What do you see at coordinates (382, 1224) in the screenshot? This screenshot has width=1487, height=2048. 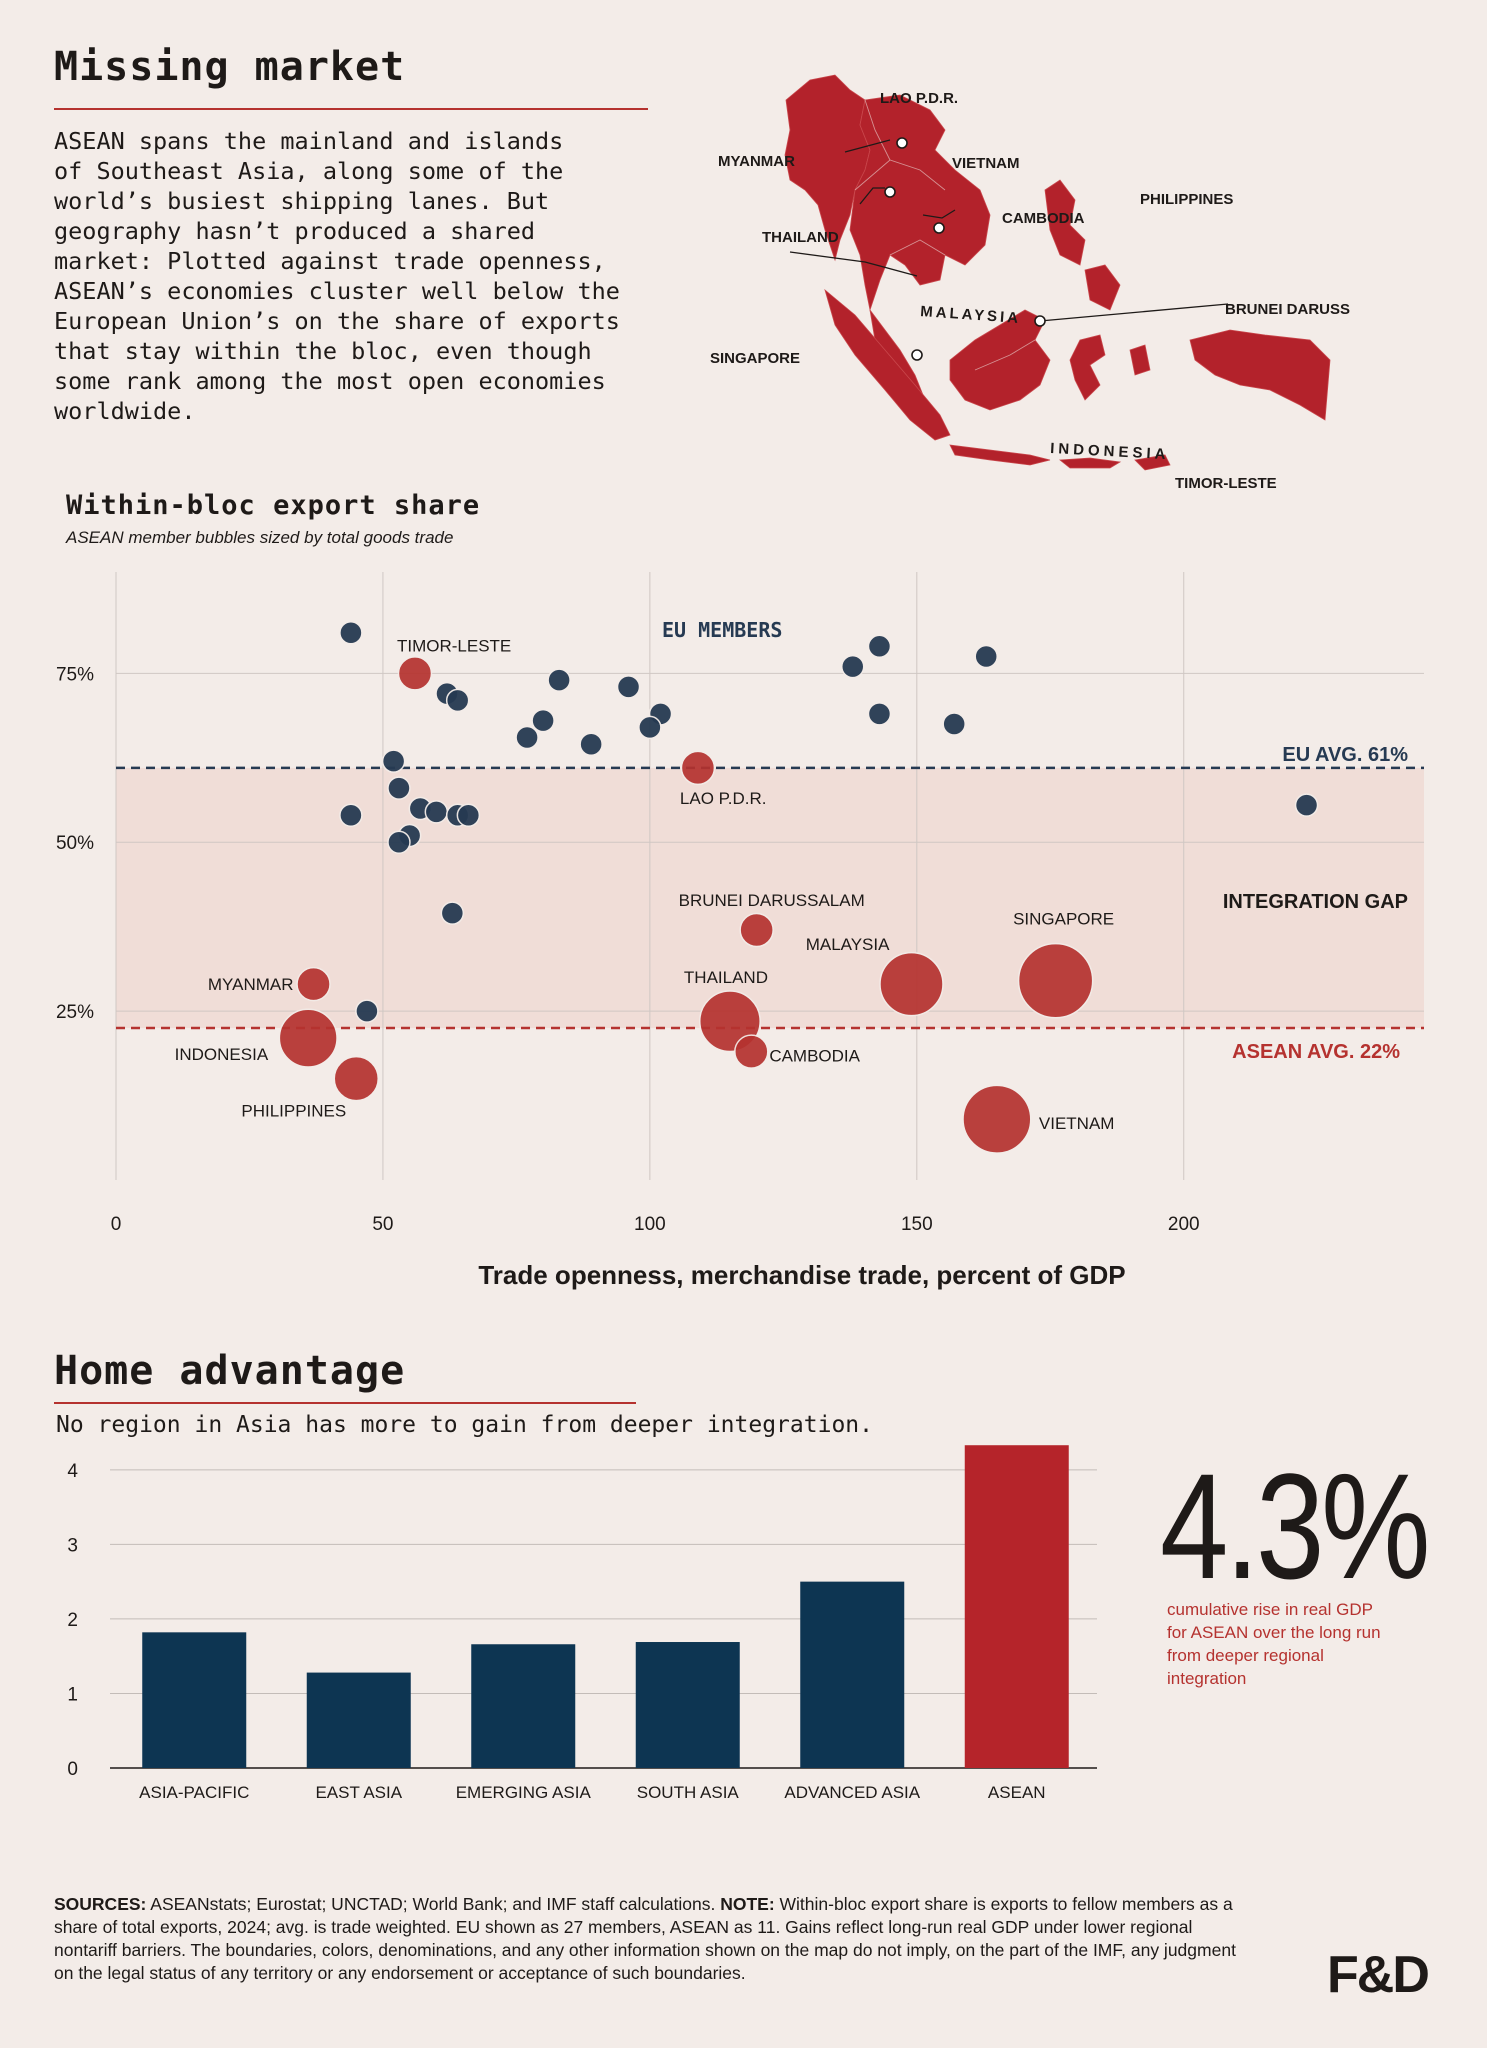 I see `x-tick-label: 50` at bounding box center [382, 1224].